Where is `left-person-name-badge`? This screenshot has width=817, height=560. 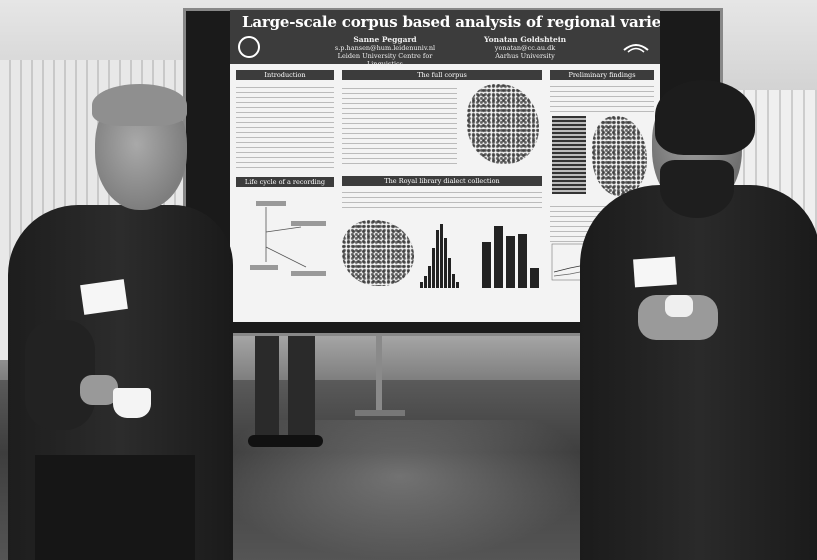
left-person-name-badge is located at coordinates (104, 297).